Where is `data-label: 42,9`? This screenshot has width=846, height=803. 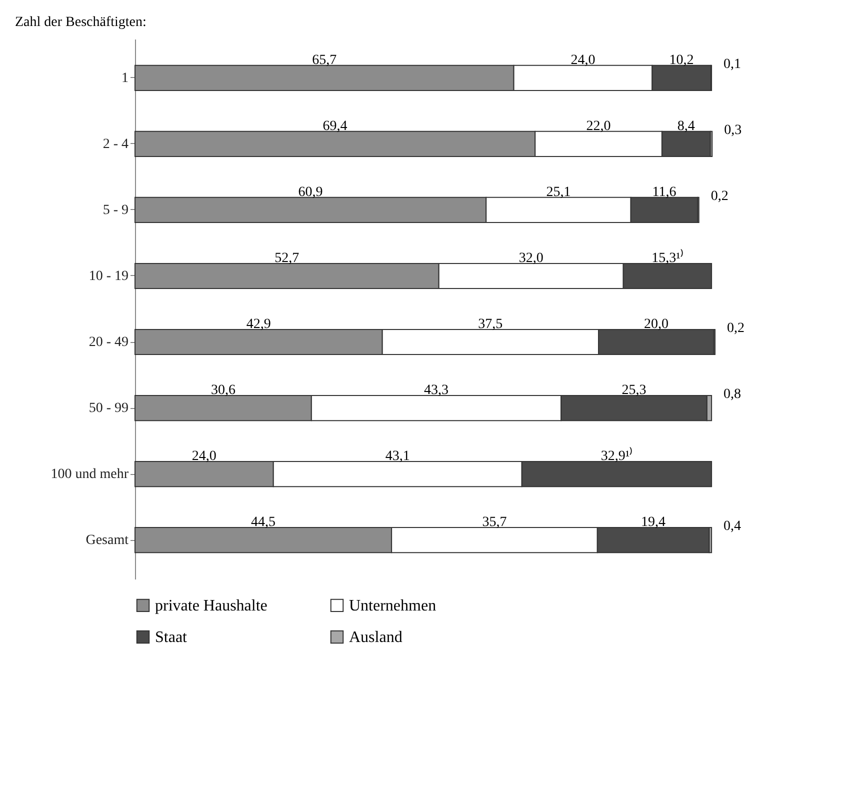
data-label: 42,9 is located at coordinates (258, 324).